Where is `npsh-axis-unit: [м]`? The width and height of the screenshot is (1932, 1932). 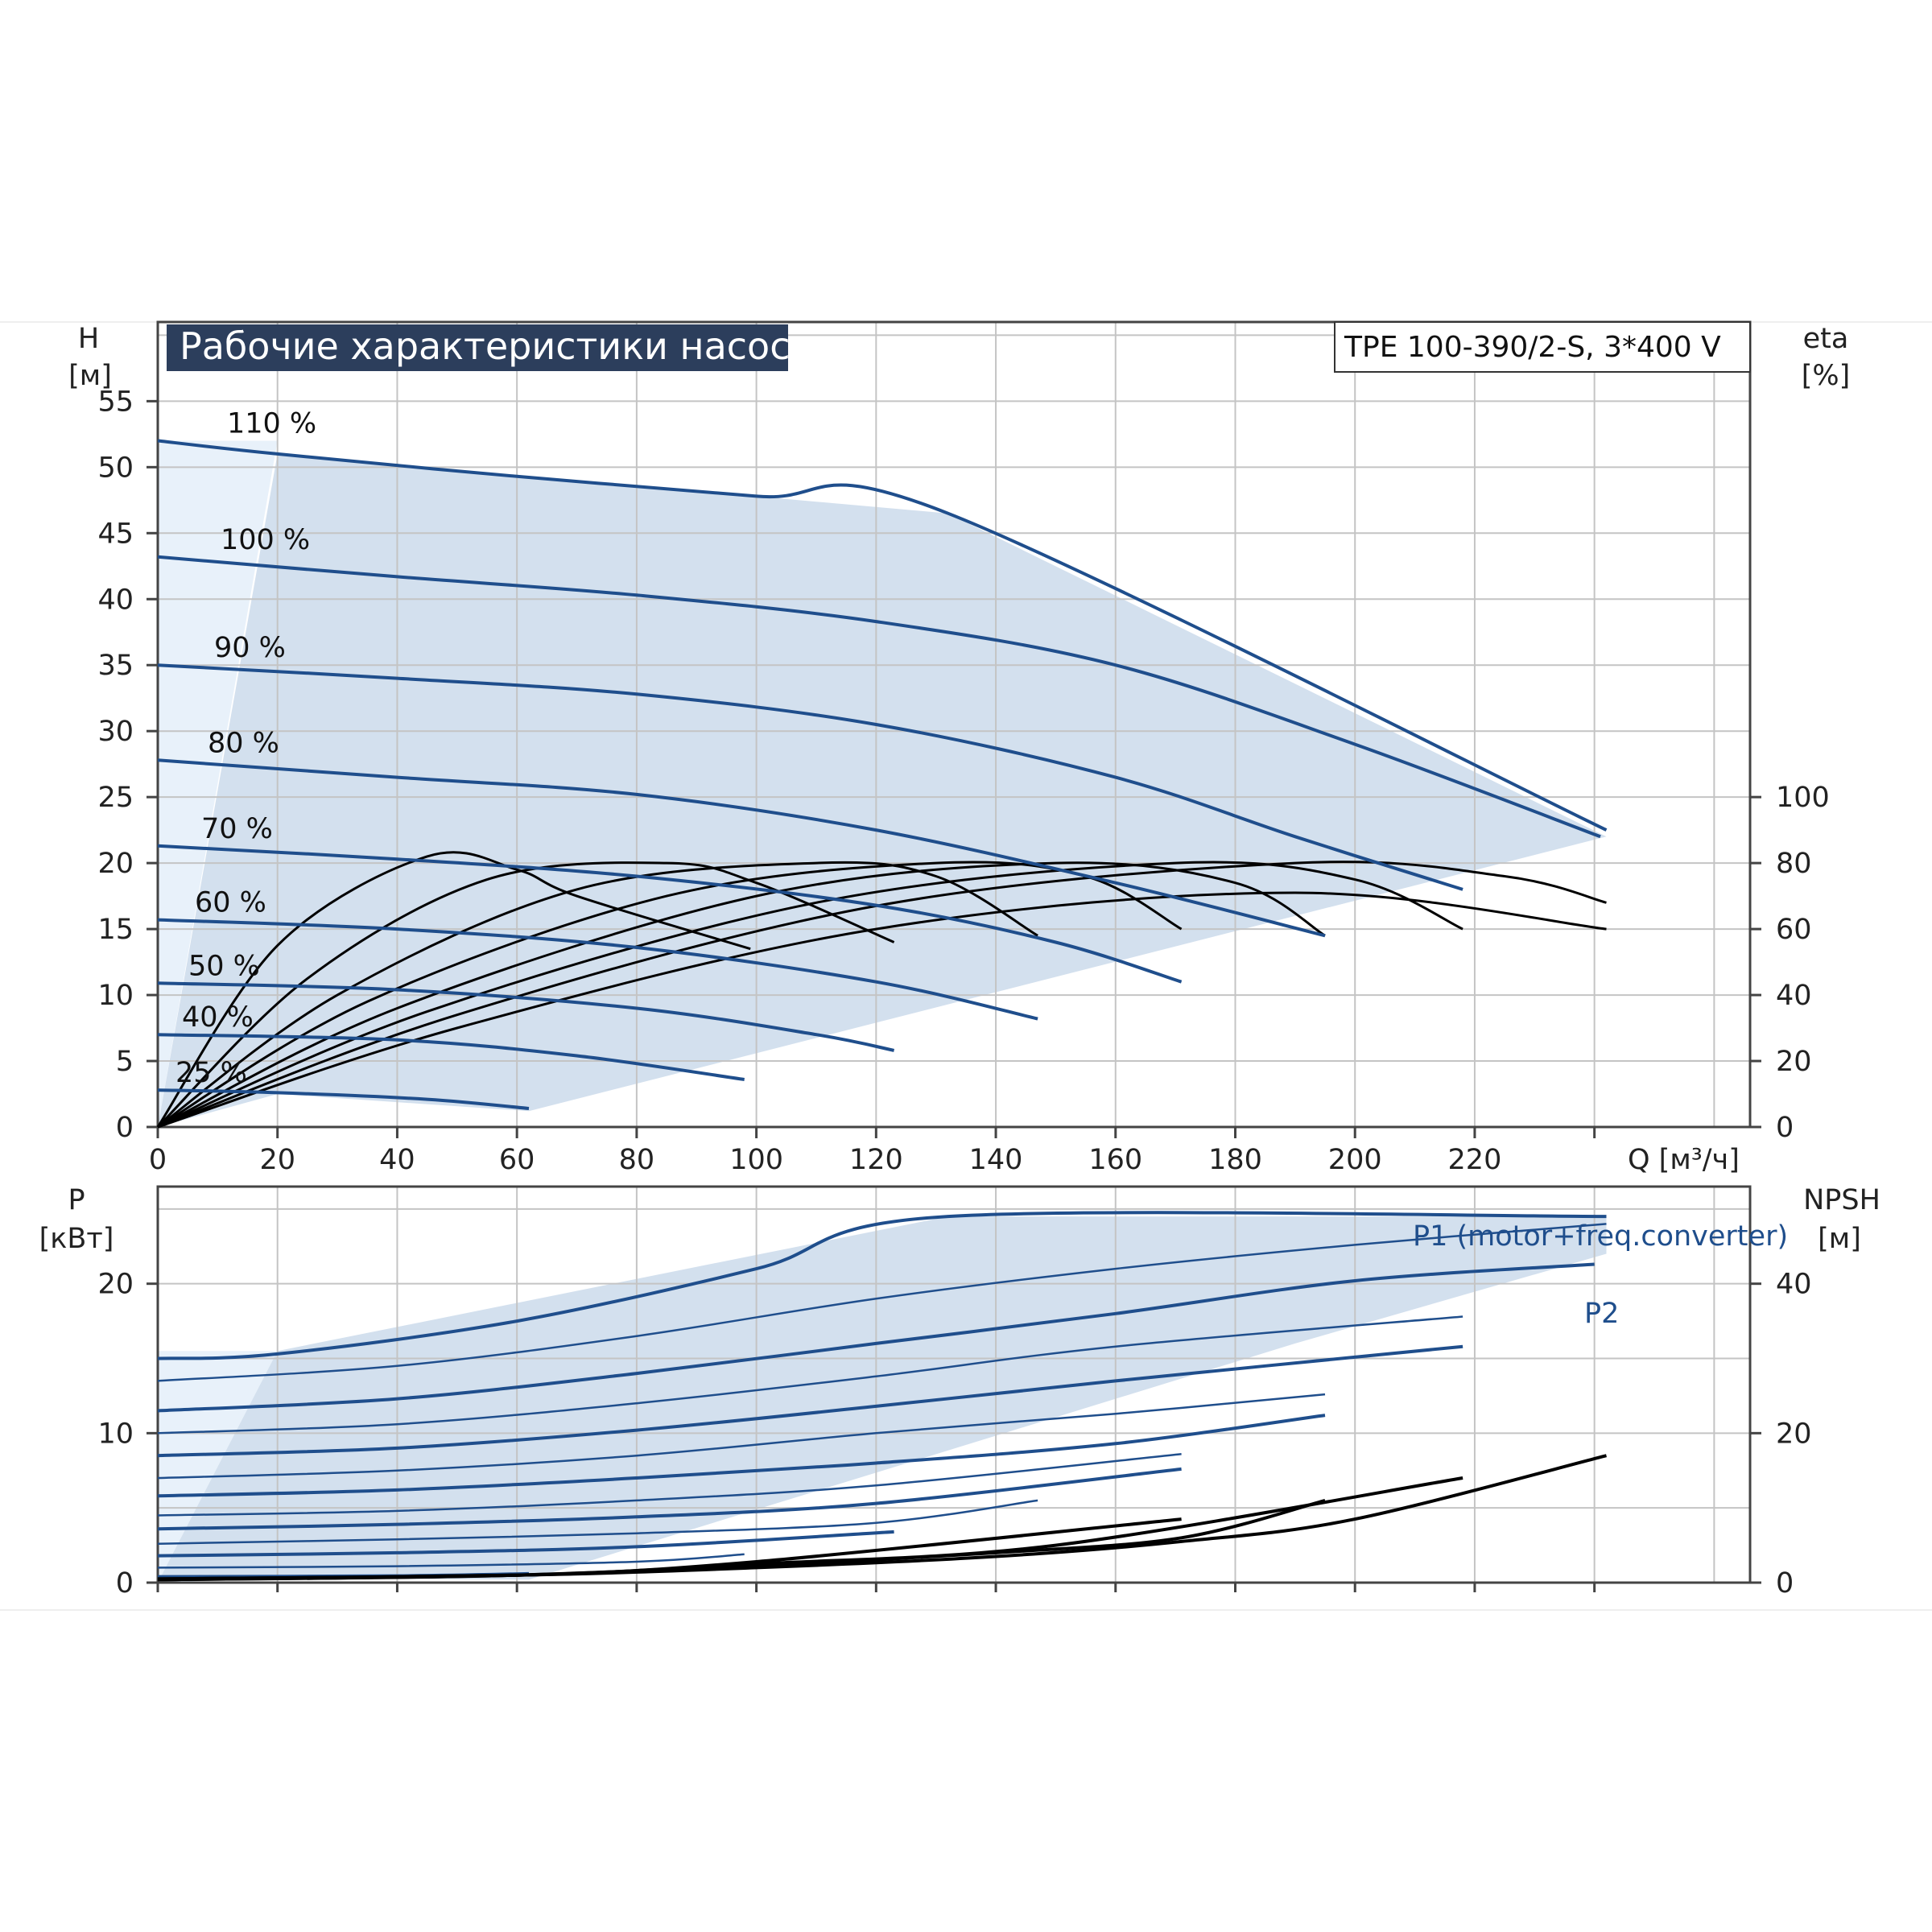 npsh-axis-unit: [м] is located at coordinates (1839, 1239).